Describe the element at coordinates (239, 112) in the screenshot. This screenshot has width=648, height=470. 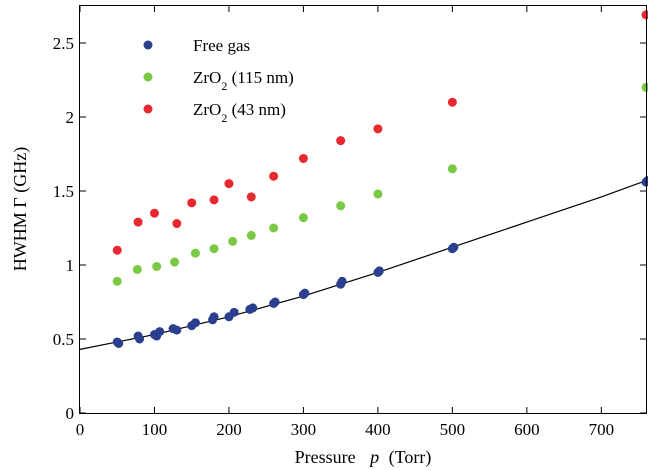
I see `legend-label: ZrO2 (43 nm)` at that location.